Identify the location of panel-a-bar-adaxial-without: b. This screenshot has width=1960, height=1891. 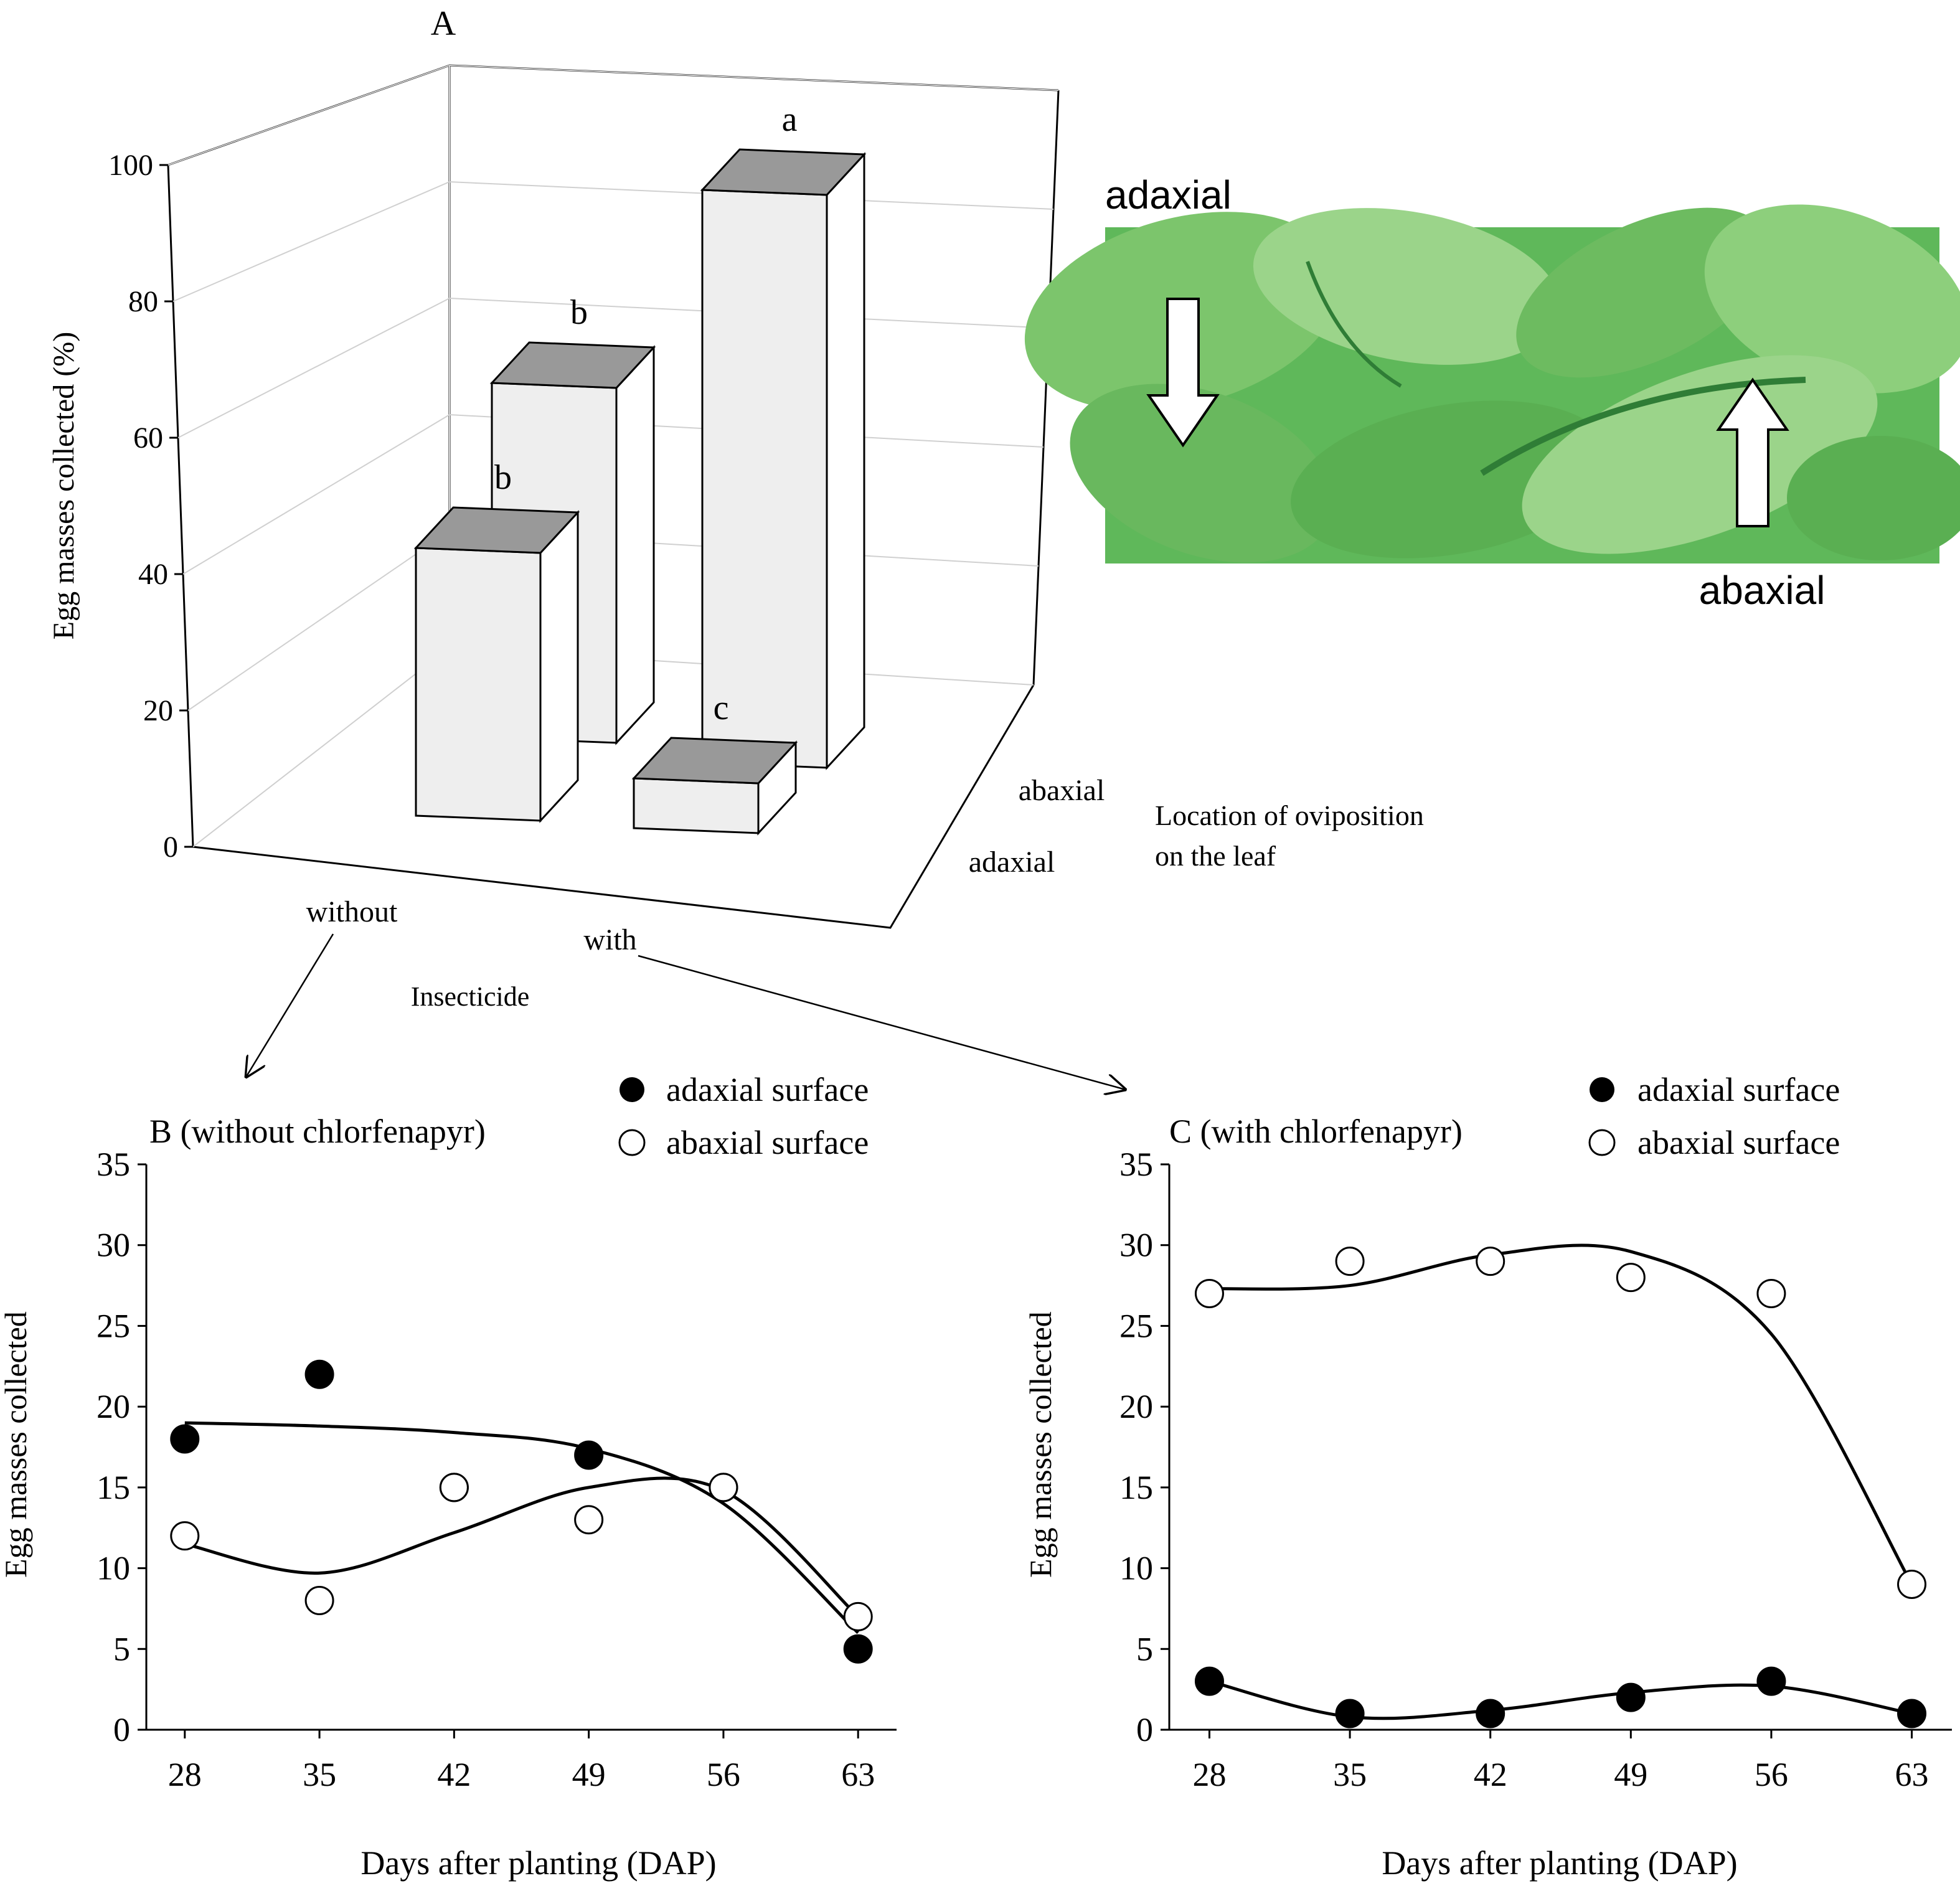
(496, 640).